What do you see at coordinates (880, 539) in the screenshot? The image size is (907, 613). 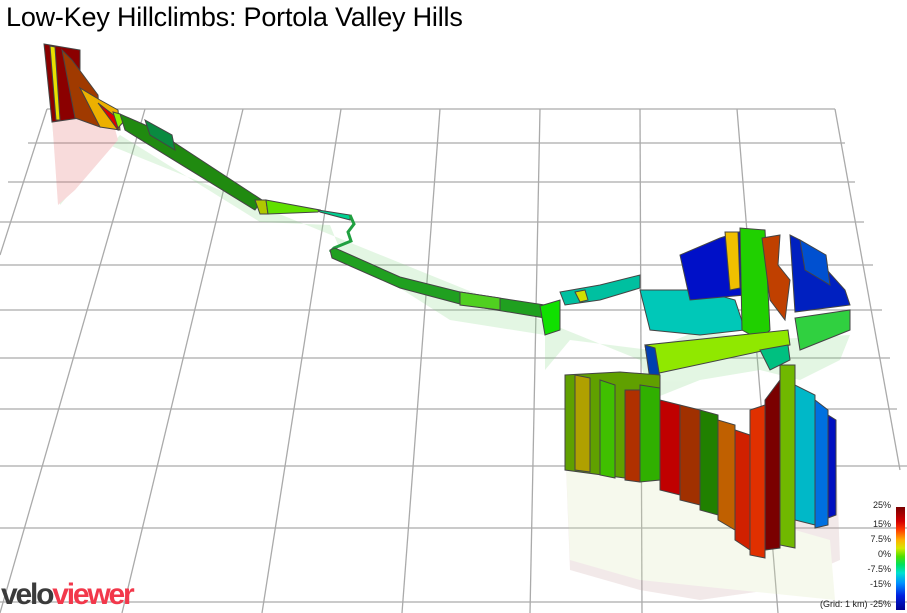 I see `legend-label-7-5: 7.5%` at bounding box center [880, 539].